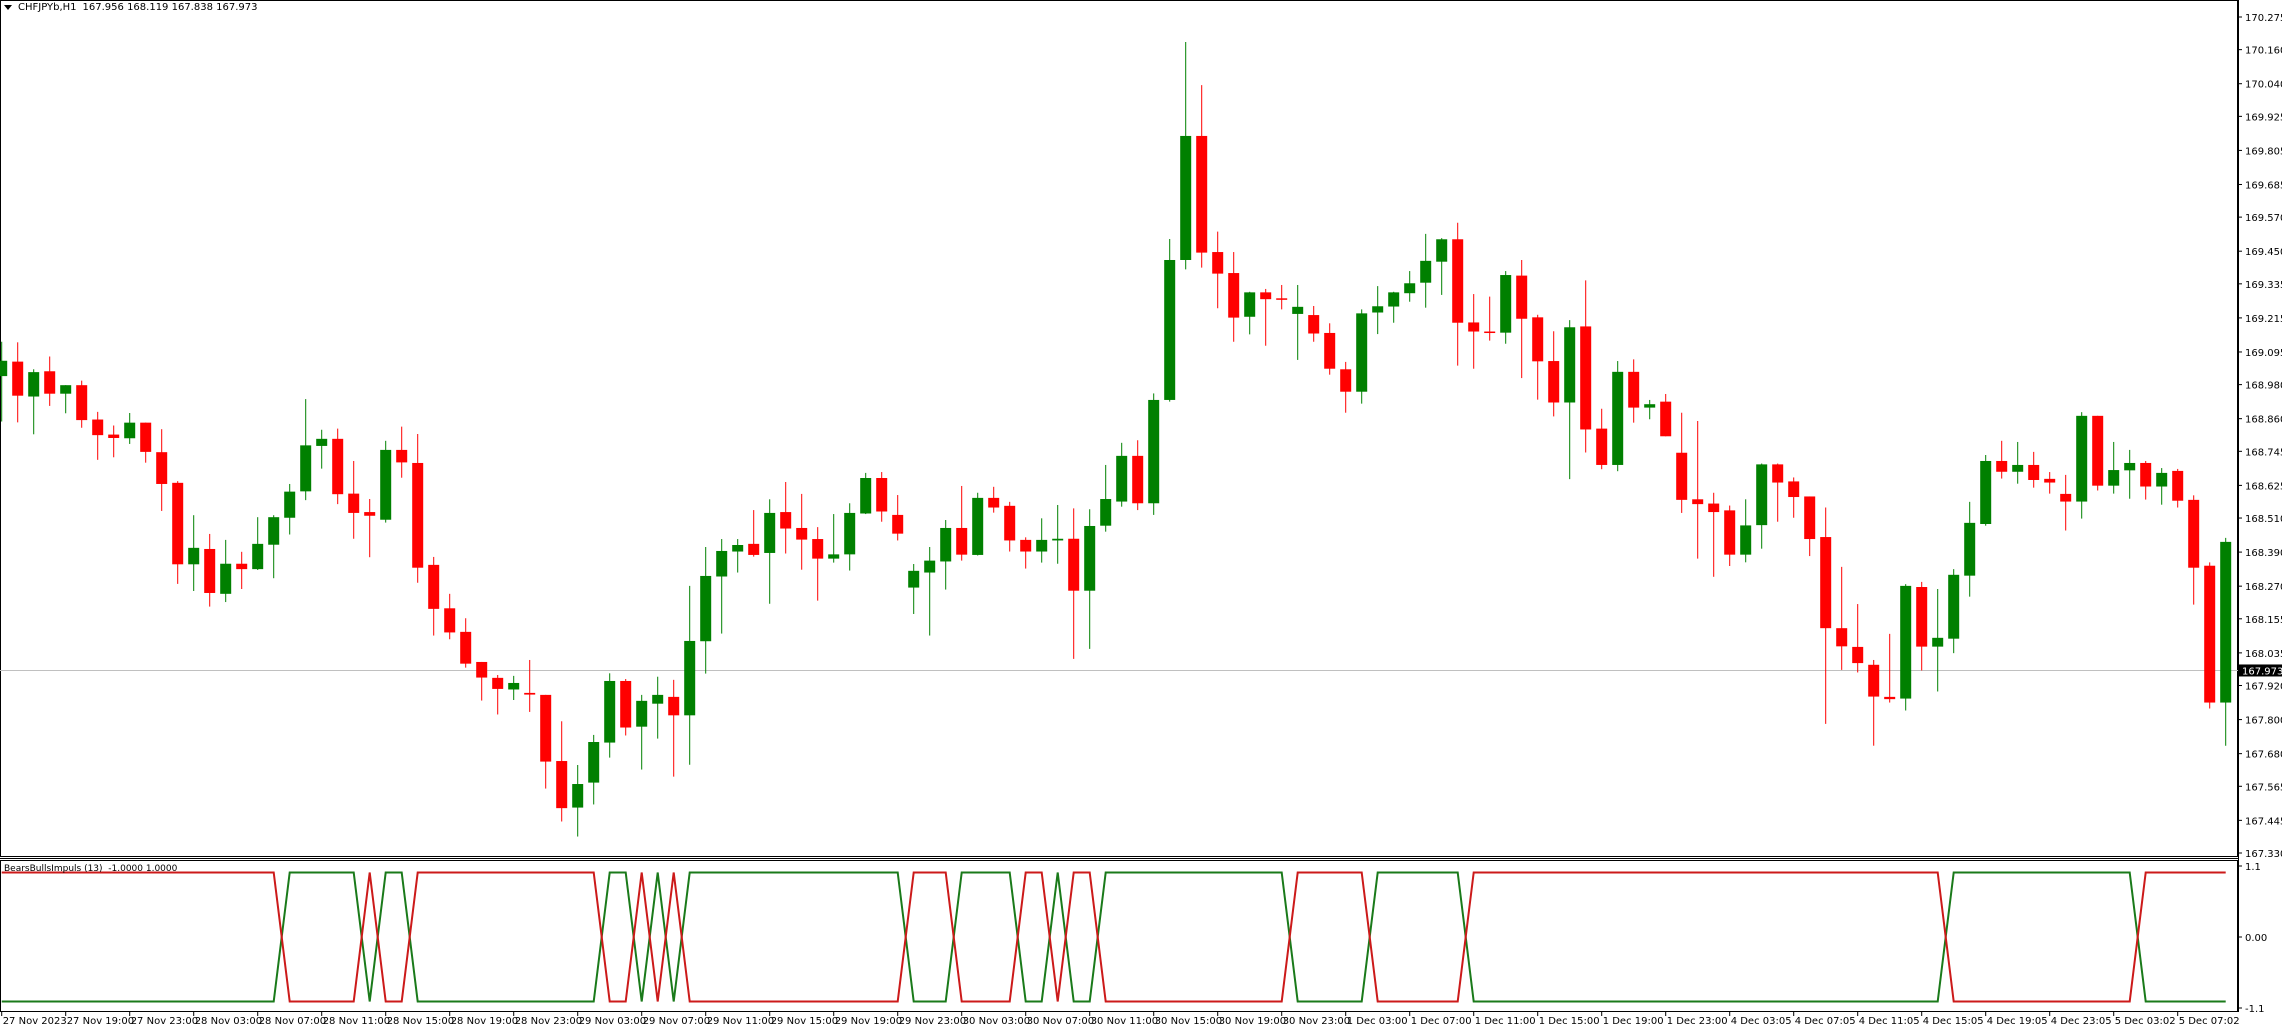 The width and height of the screenshot is (2282, 1026). I want to click on time-tick-label: 1 Dec 03:00, so click(1377, 1021).